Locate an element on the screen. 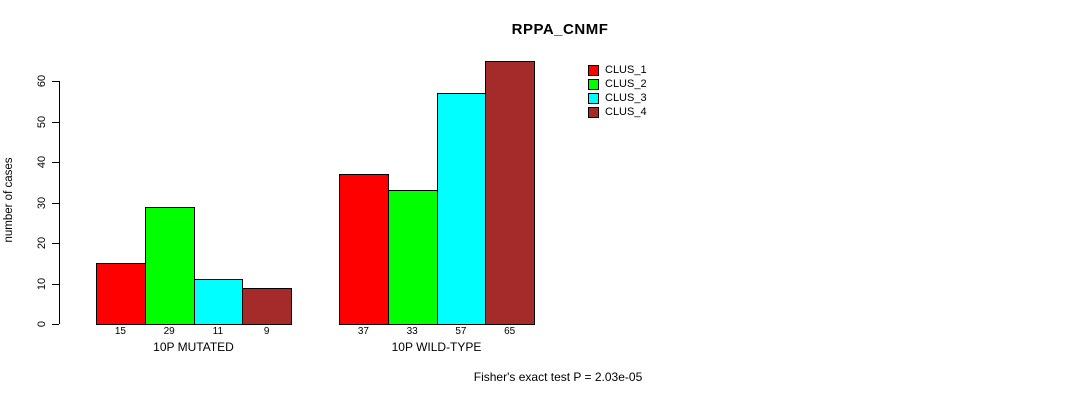 Image resolution: width=1090 pixels, height=400 pixels. legend-item-clus-4: CLUS_4 is located at coordinates (617, 112).